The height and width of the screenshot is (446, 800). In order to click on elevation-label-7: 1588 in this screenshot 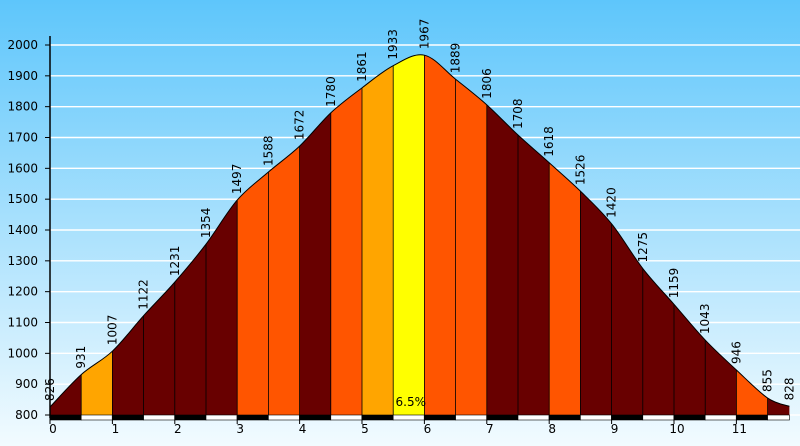, I will do `click(268, 150)`.